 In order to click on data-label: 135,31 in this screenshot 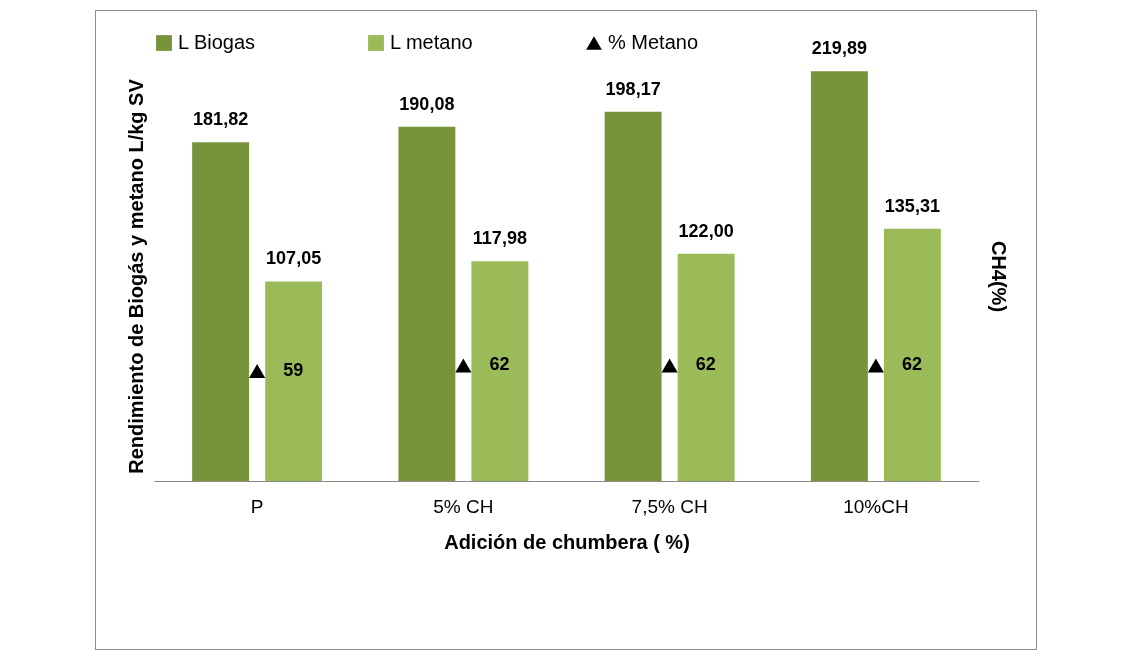, I will do `click(912, 205)`.